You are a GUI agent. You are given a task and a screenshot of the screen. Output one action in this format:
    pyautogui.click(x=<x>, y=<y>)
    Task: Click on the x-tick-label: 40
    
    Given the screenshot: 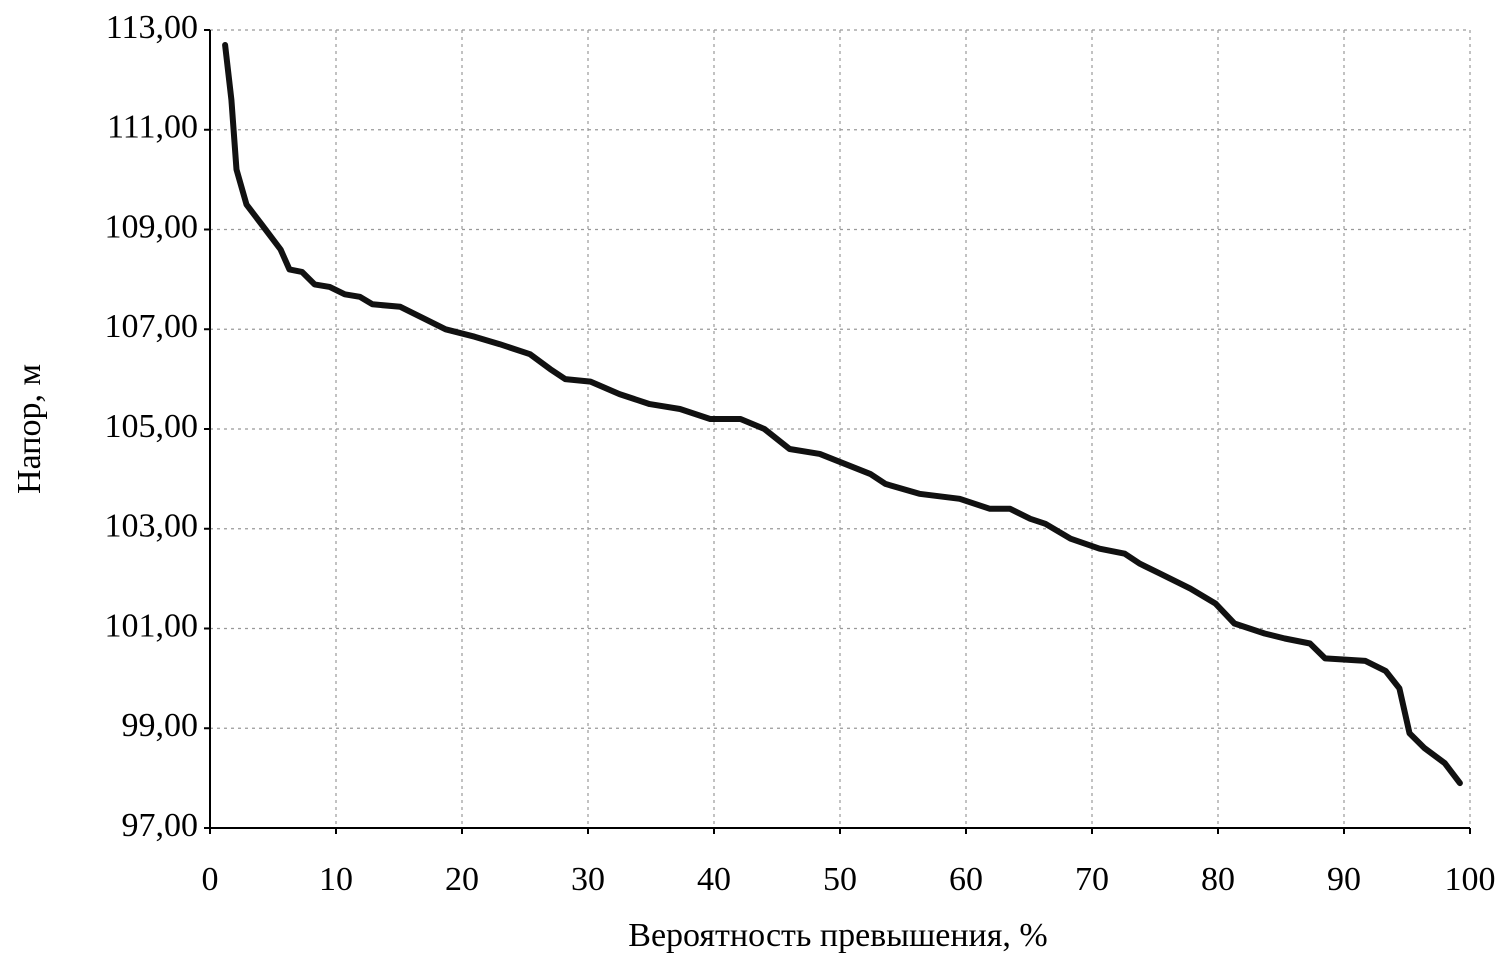 What is the action you would take?
    pyautogui.click(x=714, y=879)
    